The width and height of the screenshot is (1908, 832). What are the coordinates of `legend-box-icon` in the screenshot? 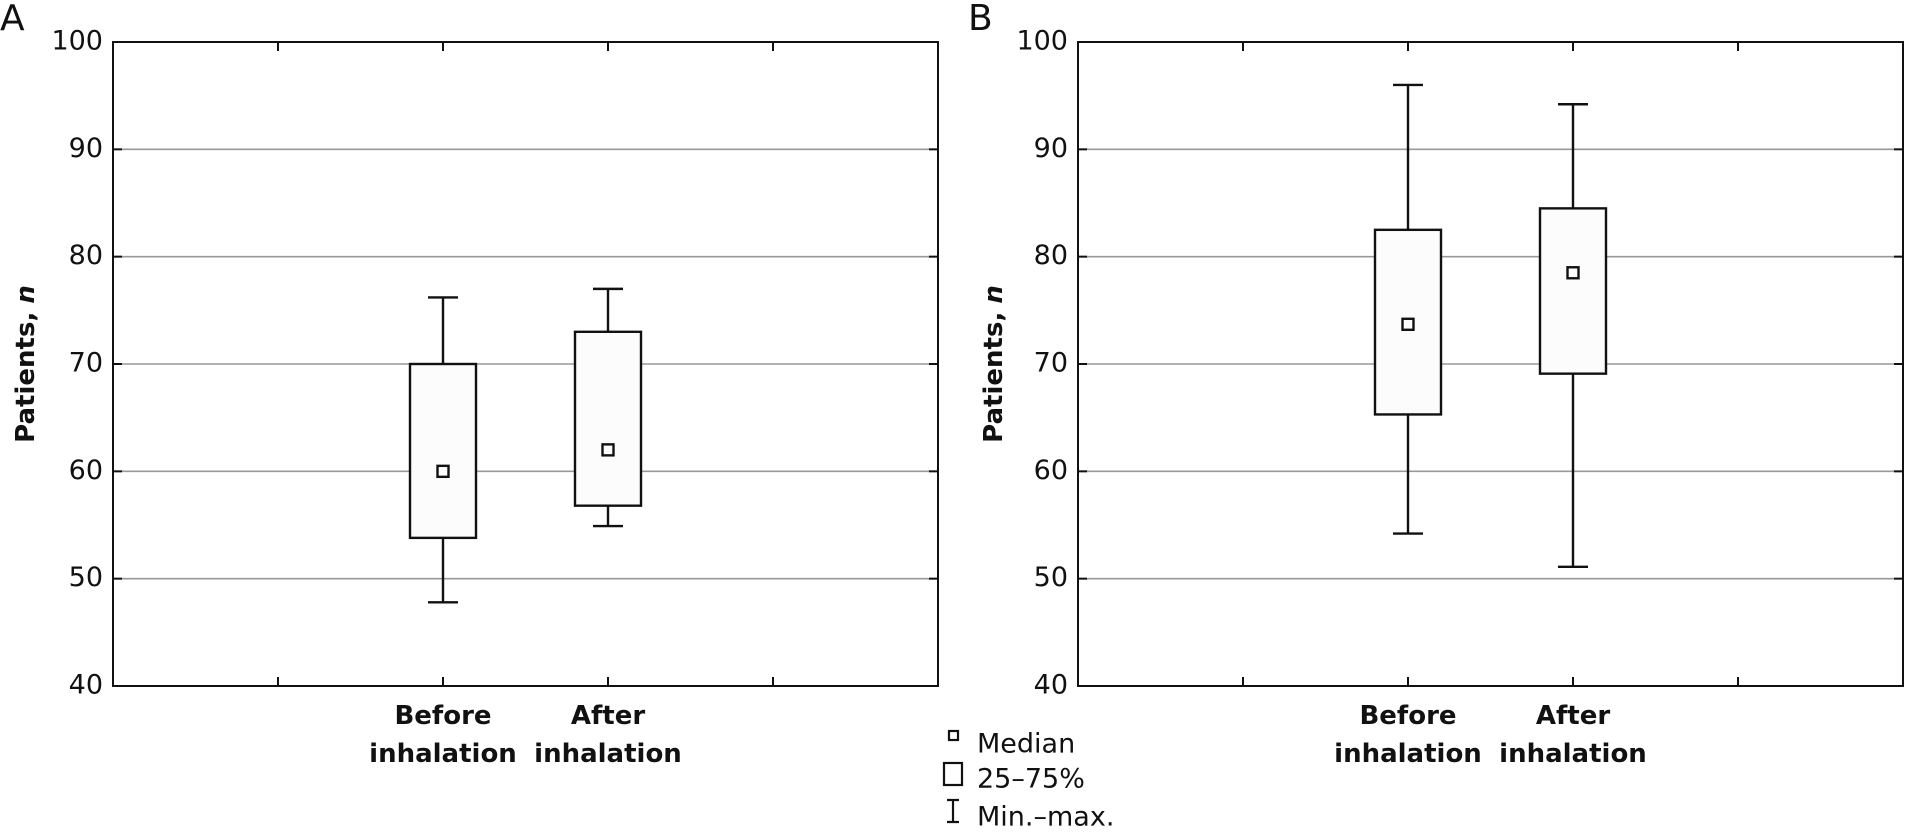 It's located at (953, 774).